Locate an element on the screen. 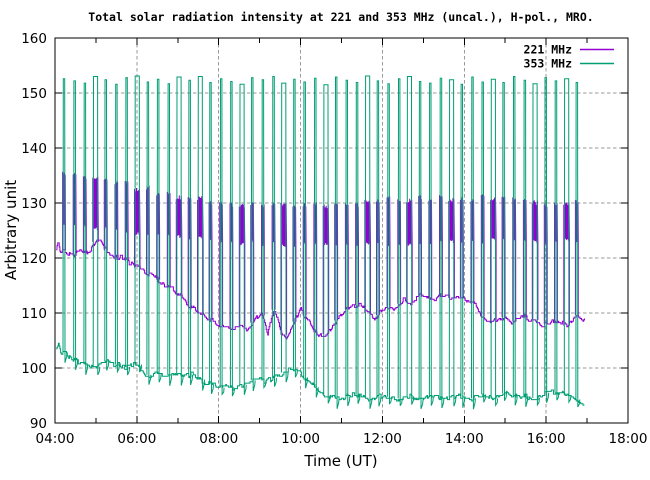 The image size is (650, 480). legend: 221 MHz 353 MHz is located at coordinates (569, 57).